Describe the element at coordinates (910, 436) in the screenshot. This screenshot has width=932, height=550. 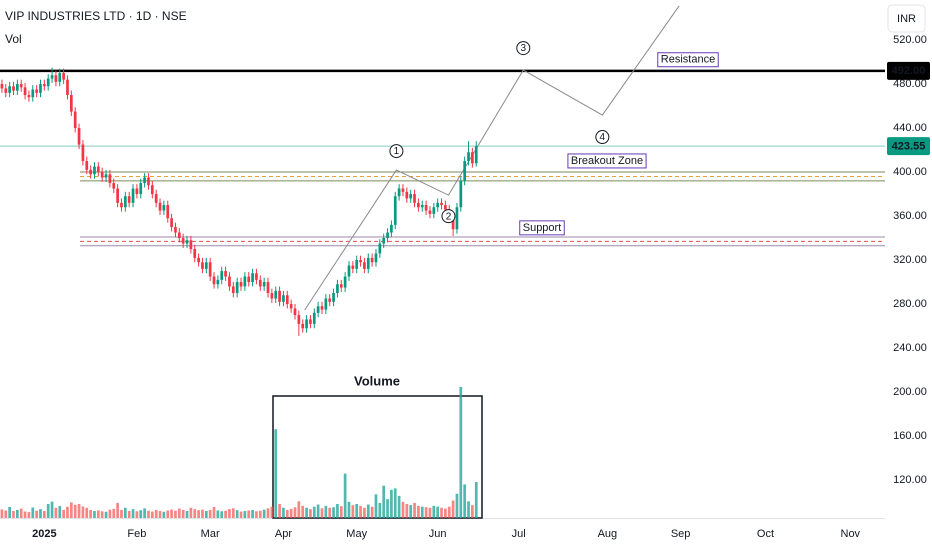
I see `y-tick-label: 160.00` at that location.